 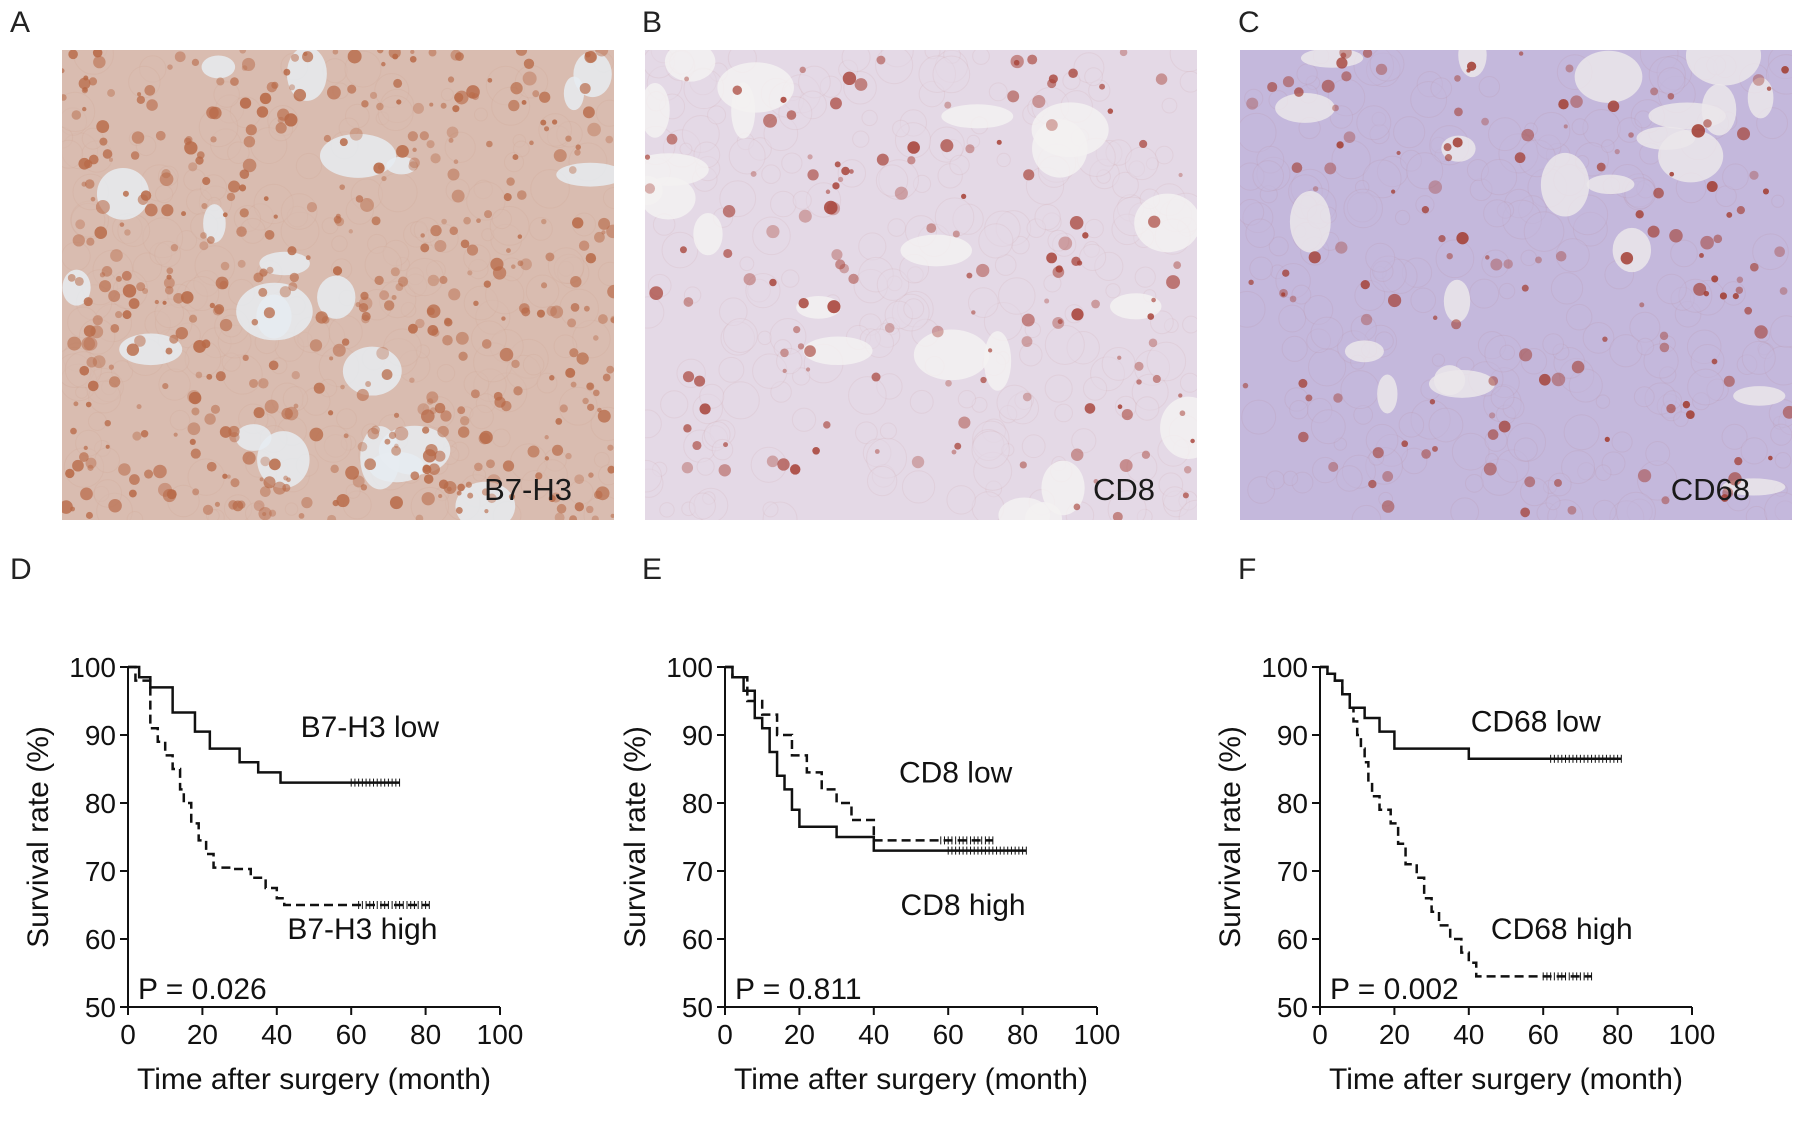 What do you see at coordinates (351, 1034) in the screenshot?
I see `x-tick-label: 60` at bounding box center [351, 1034].